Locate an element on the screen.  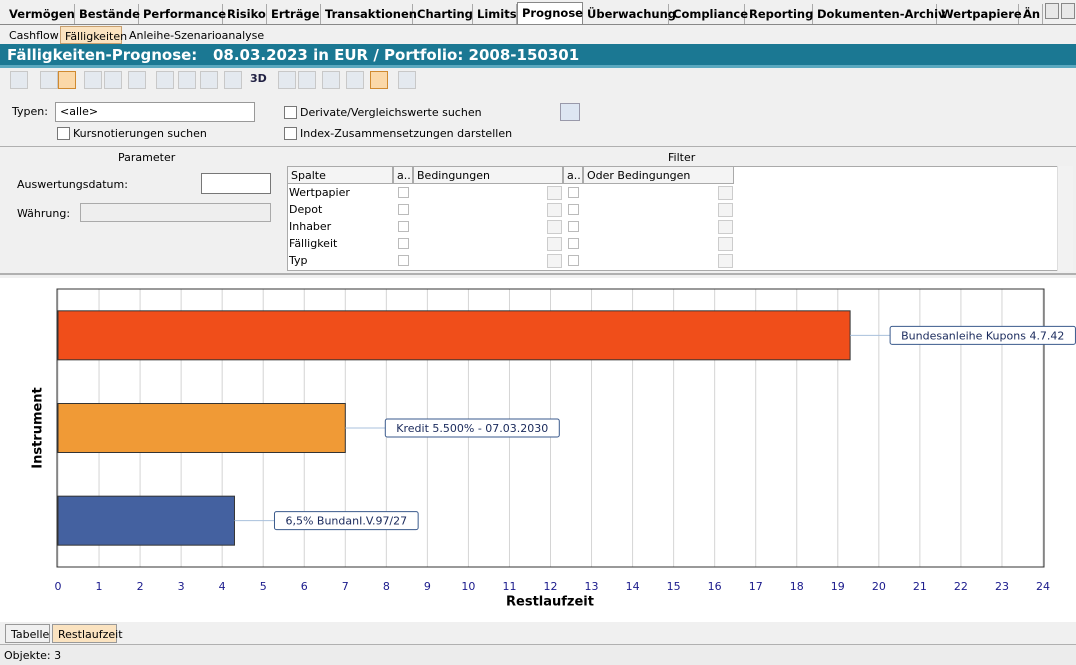
label: Auswertungsdatum: is located at coordinates (72, 184).